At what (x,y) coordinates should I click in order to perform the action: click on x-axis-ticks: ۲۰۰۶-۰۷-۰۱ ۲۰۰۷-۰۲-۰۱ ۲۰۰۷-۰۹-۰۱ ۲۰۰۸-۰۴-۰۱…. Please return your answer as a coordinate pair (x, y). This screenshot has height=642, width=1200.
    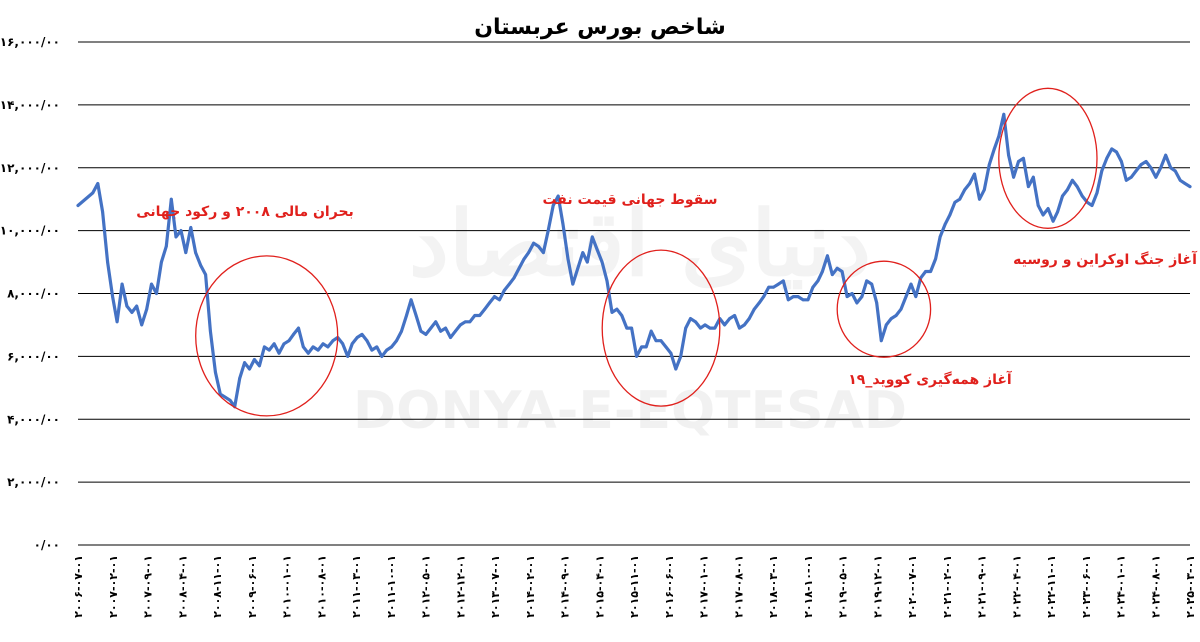
    Looking at the image, I should click on (634, 586).